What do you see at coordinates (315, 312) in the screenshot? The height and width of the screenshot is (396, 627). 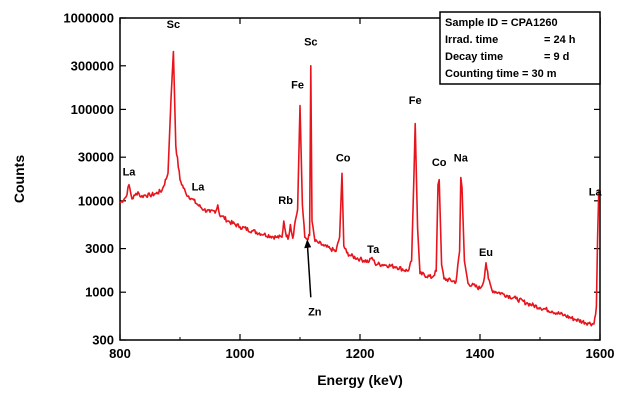 I see `peak-label-zn: Zn` at bounding box center [315, 312].